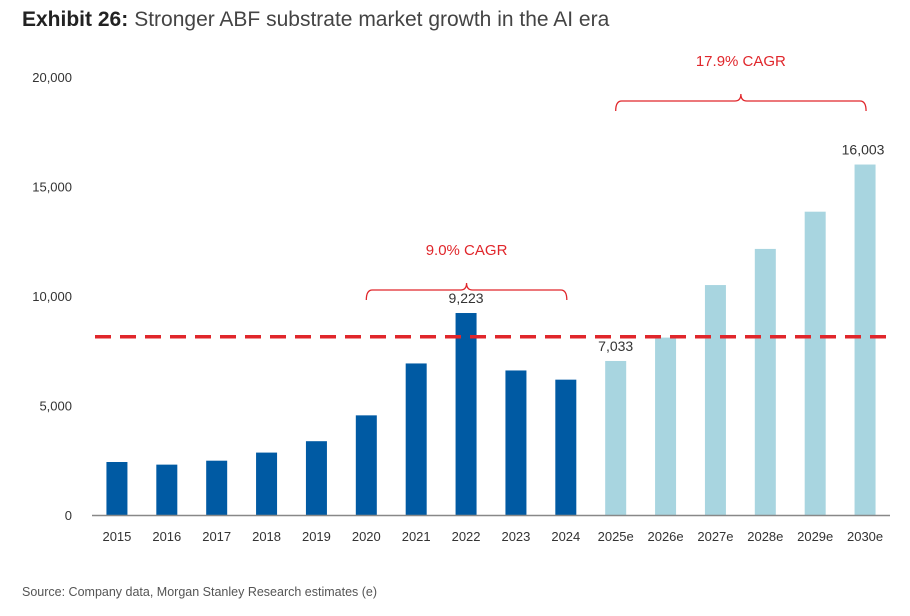  I want to click on bar-2022, so click(466, 414).